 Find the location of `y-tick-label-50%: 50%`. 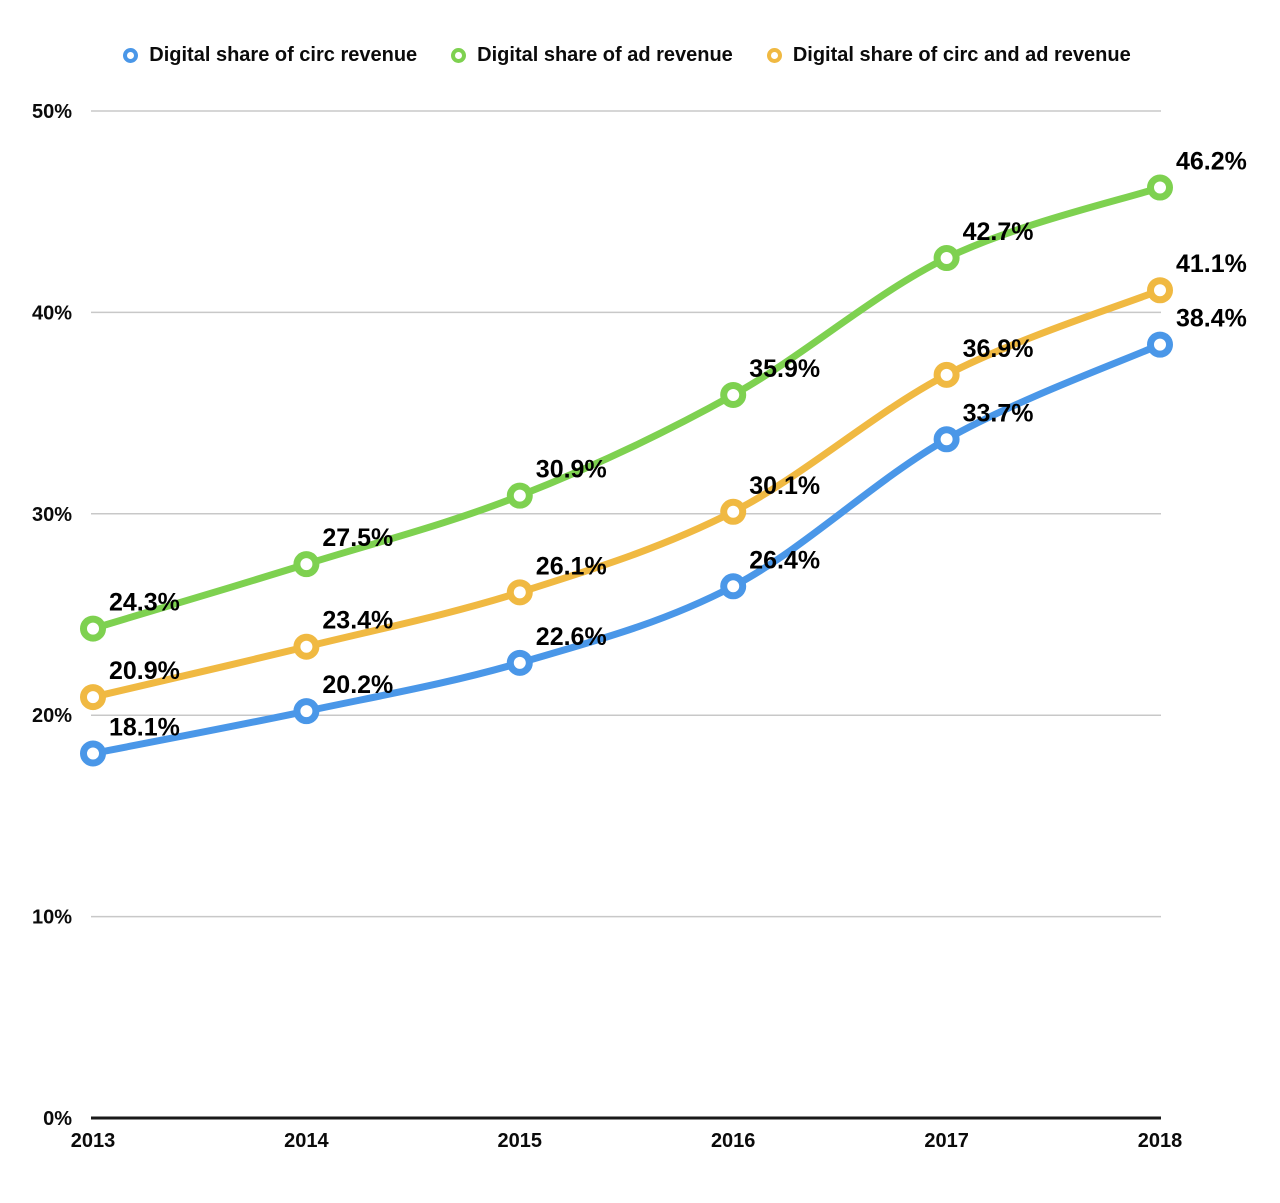

y-tick-label-50%: 50% is located at coordinates (52, 112).